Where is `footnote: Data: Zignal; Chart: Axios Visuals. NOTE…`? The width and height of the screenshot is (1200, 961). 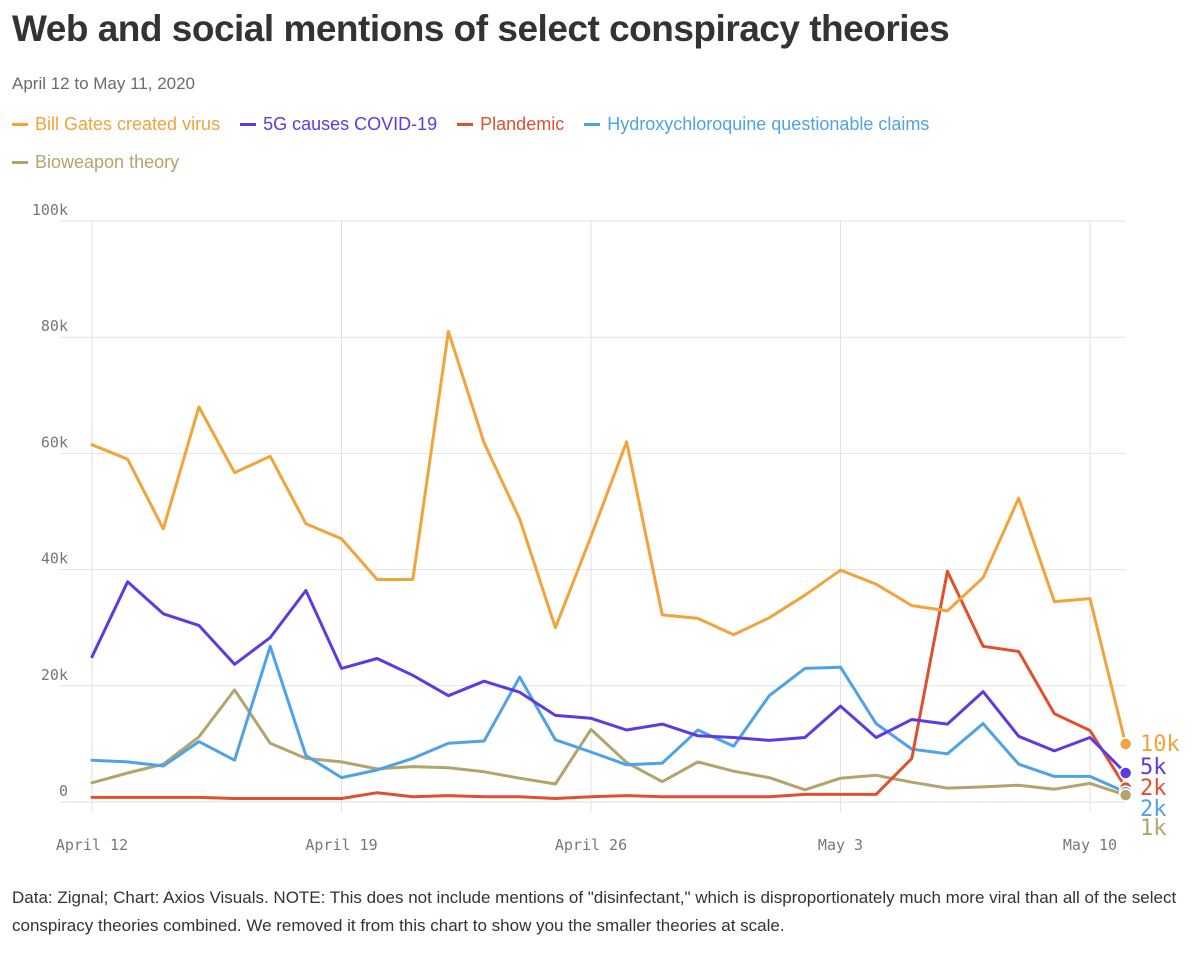 footnote: Data: Zignal; Chart: Axios Visuals. NOTE… is located at coordinates (594, 911).